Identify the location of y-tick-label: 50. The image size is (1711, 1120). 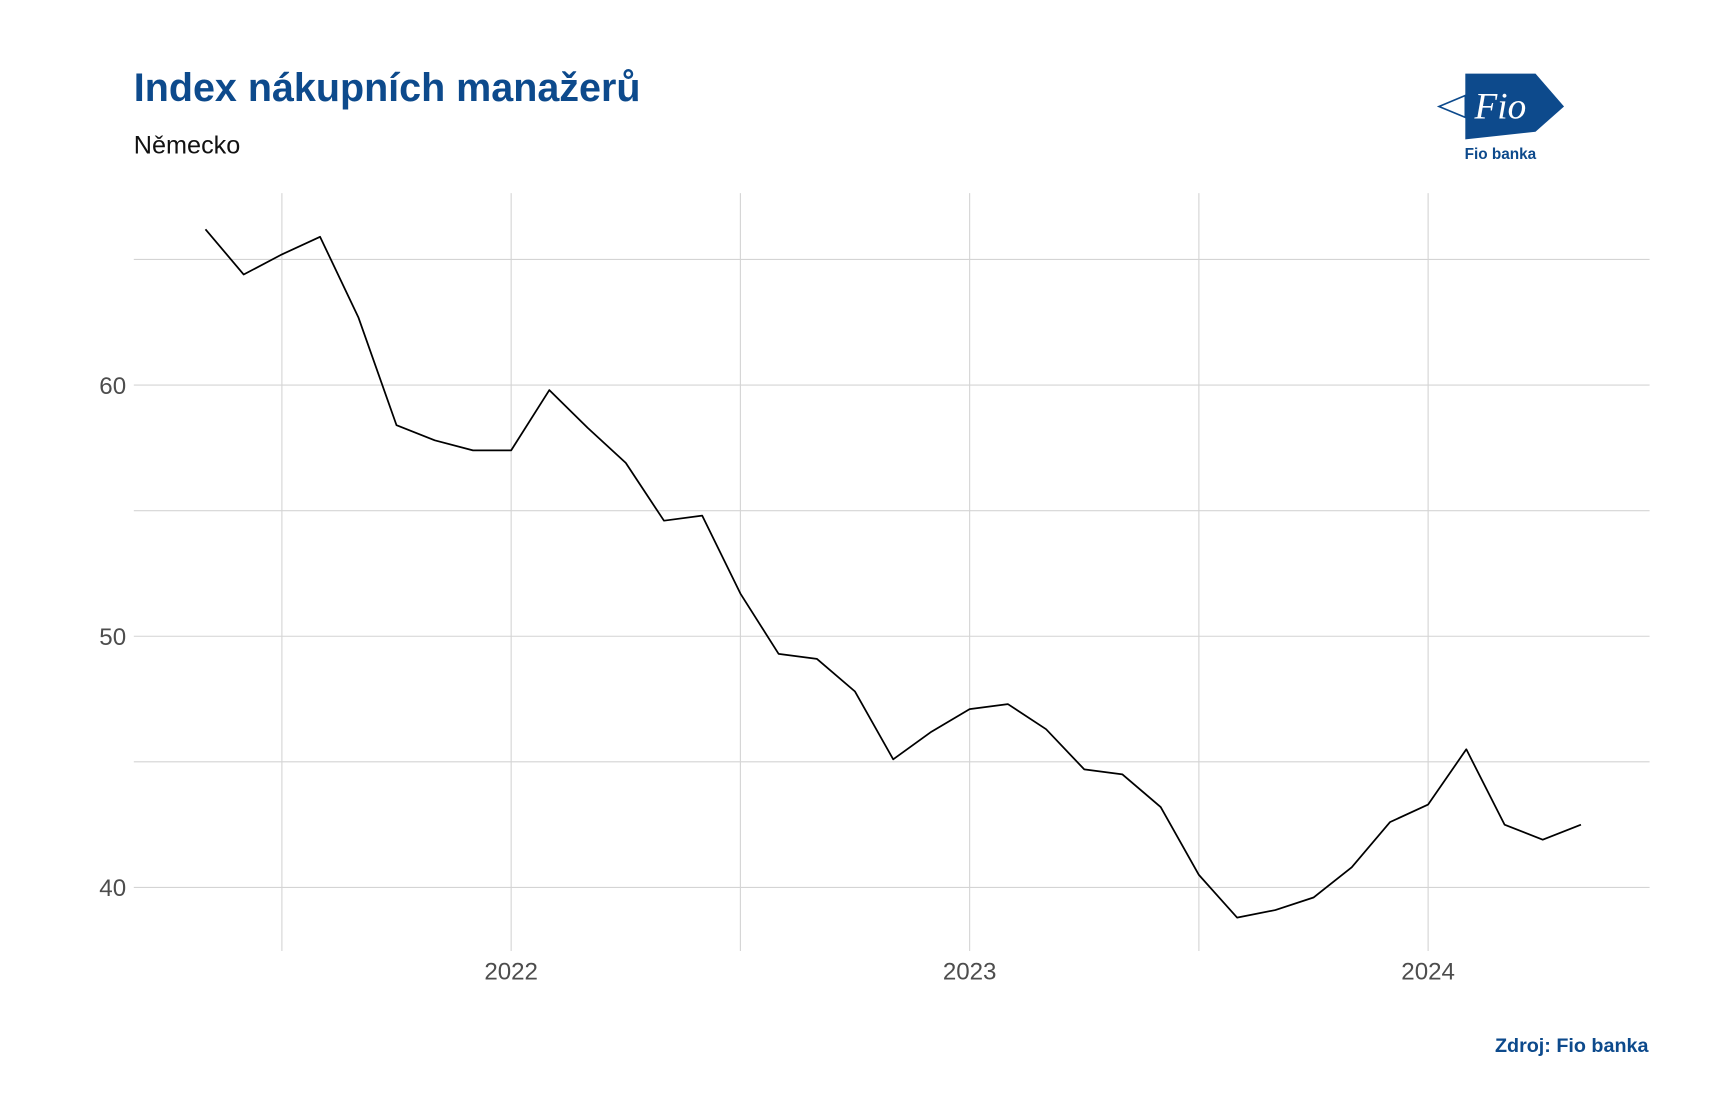
(112, 637).